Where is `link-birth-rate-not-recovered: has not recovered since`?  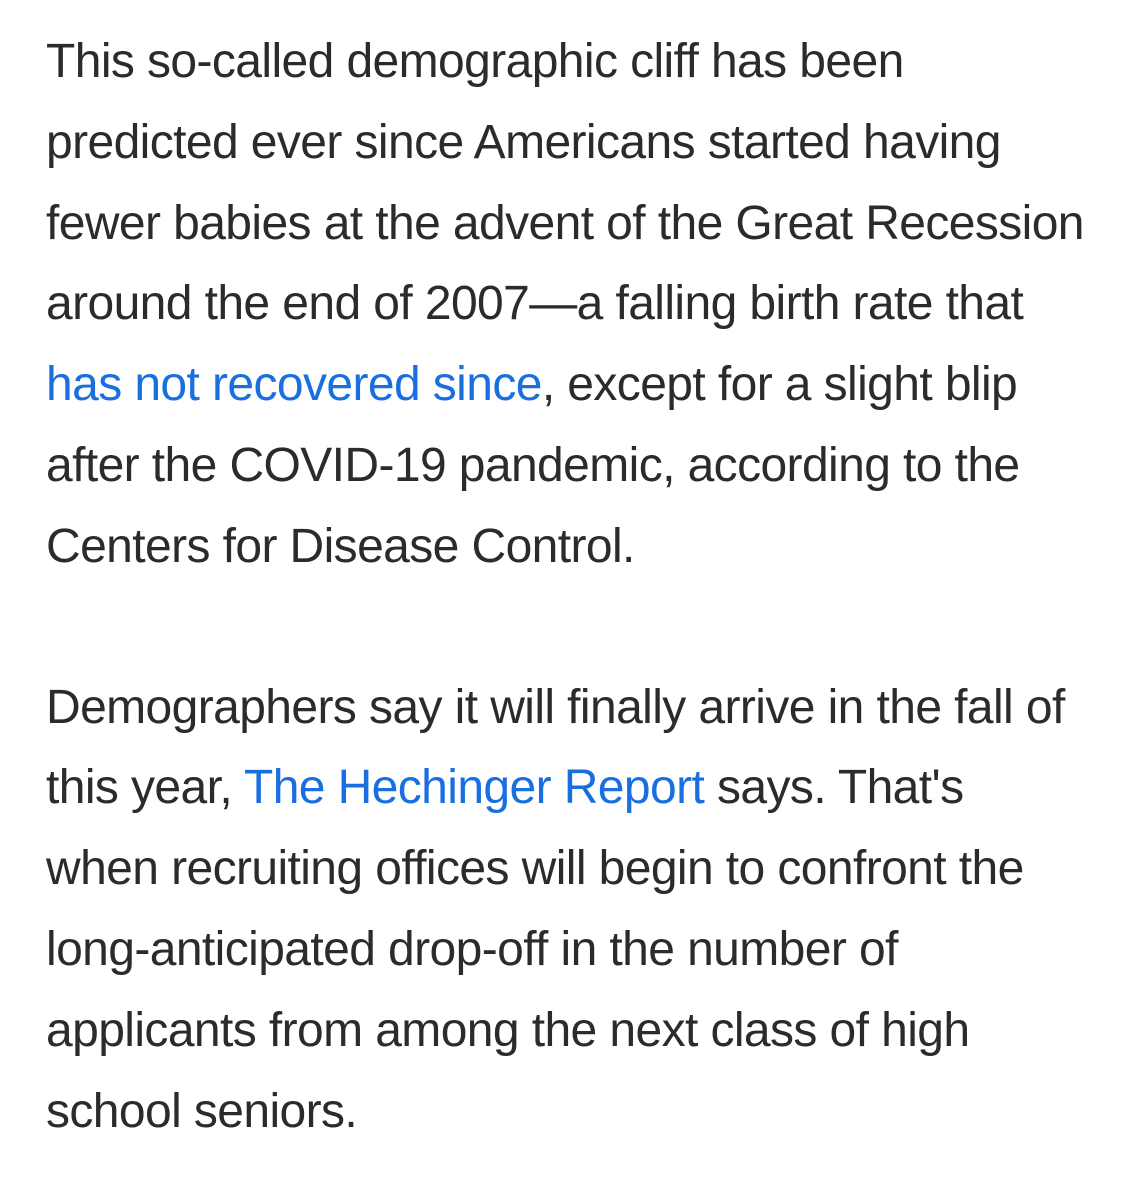 link-birth-rate-not-recovered: has not recovered since is located at coordinates (294, 385).